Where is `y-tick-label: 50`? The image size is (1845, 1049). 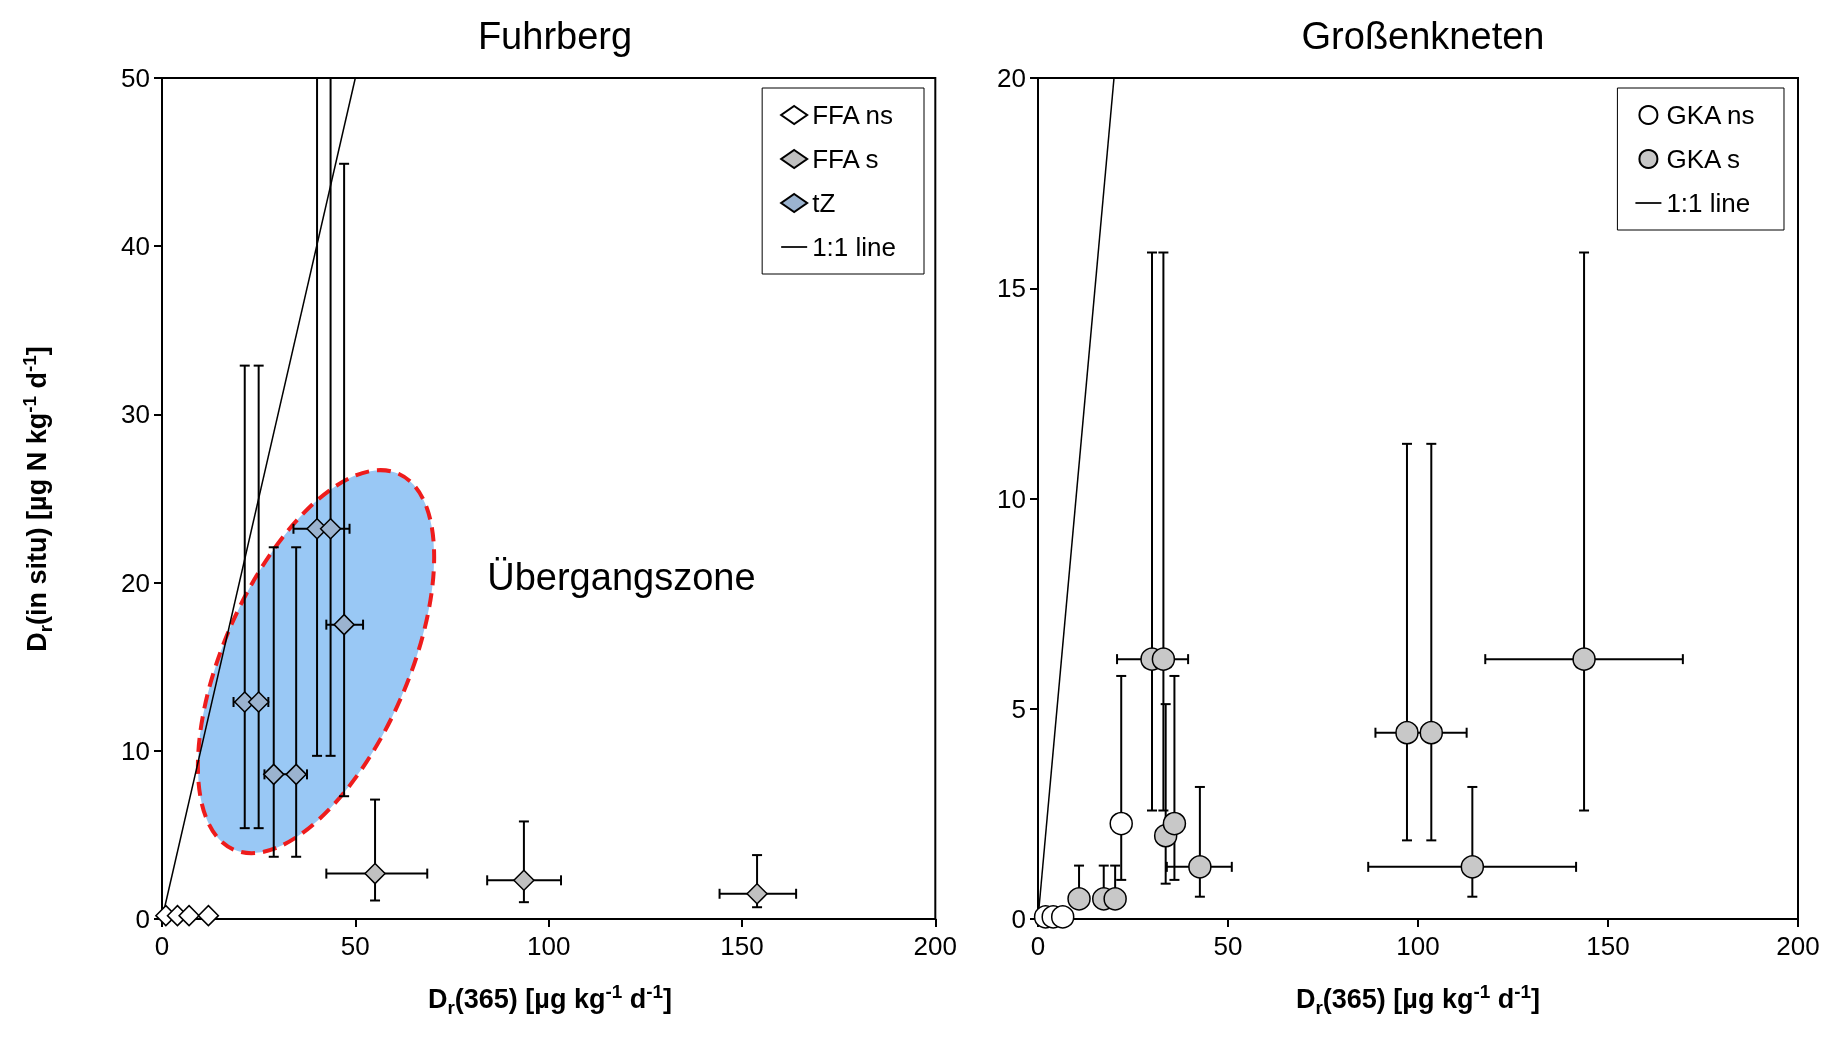 y-tick-label: 50 is located at coordinates (135, 78).